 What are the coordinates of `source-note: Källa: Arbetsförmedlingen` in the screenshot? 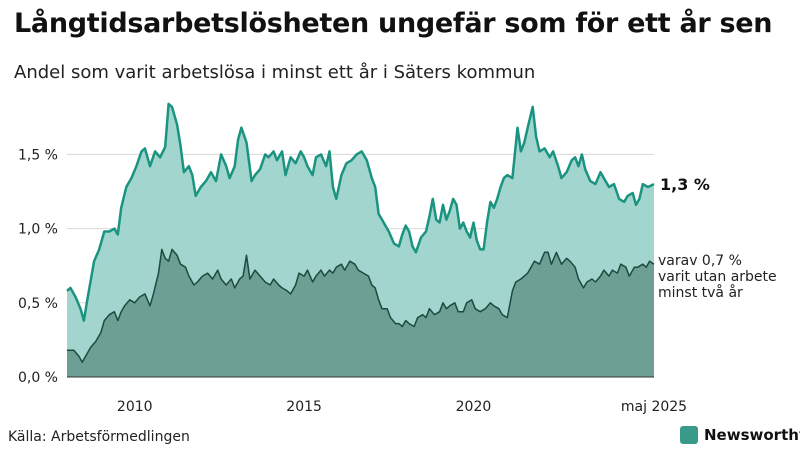 It's located at (99, 437).